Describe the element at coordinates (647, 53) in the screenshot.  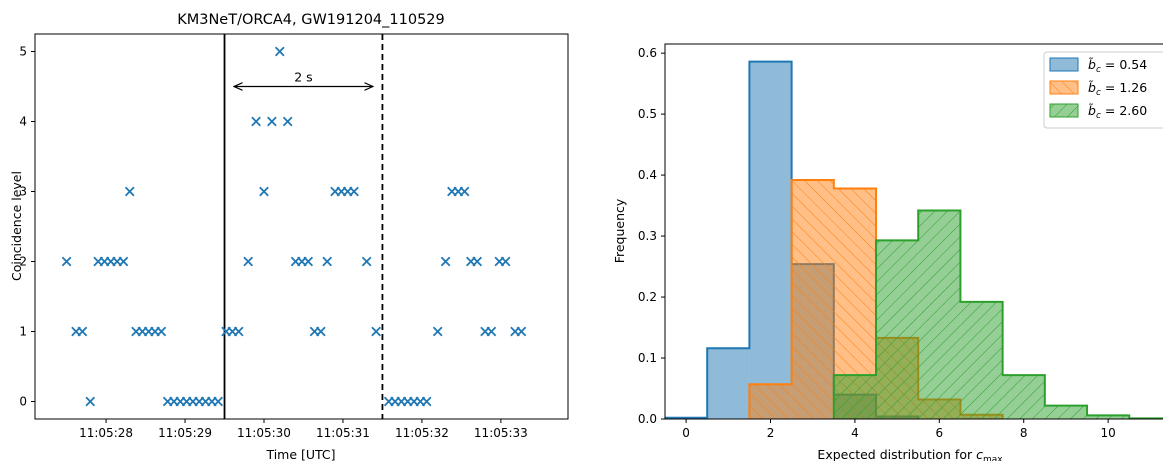
I see `right-y-tick-label: 0.6` at that location.